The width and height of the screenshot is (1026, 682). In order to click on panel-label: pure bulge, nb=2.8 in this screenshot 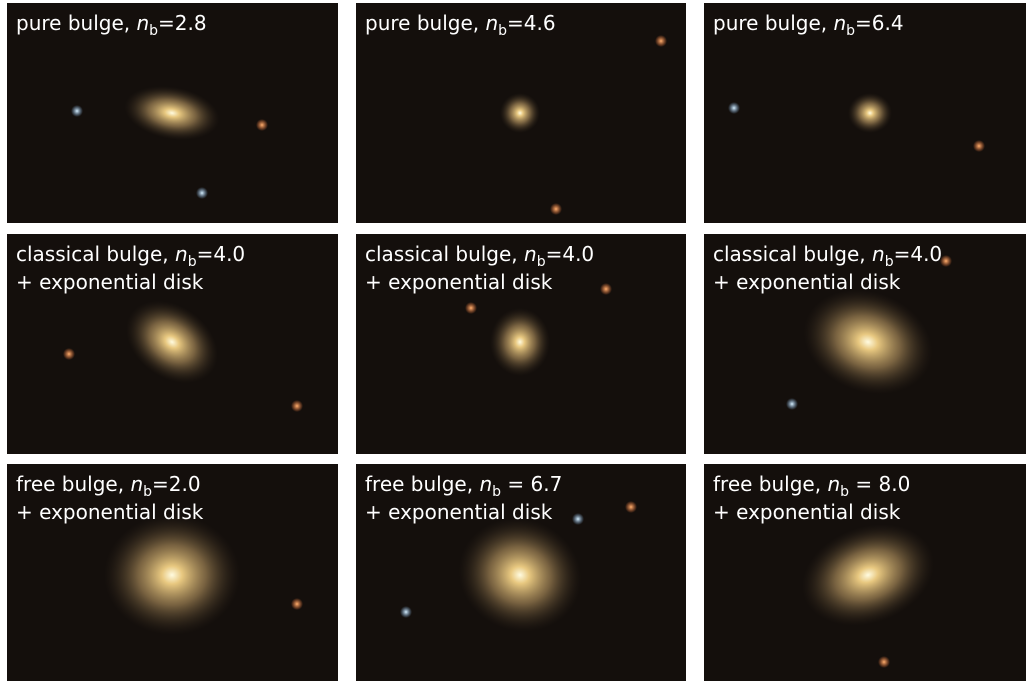, I will do `click(111, 25)`.